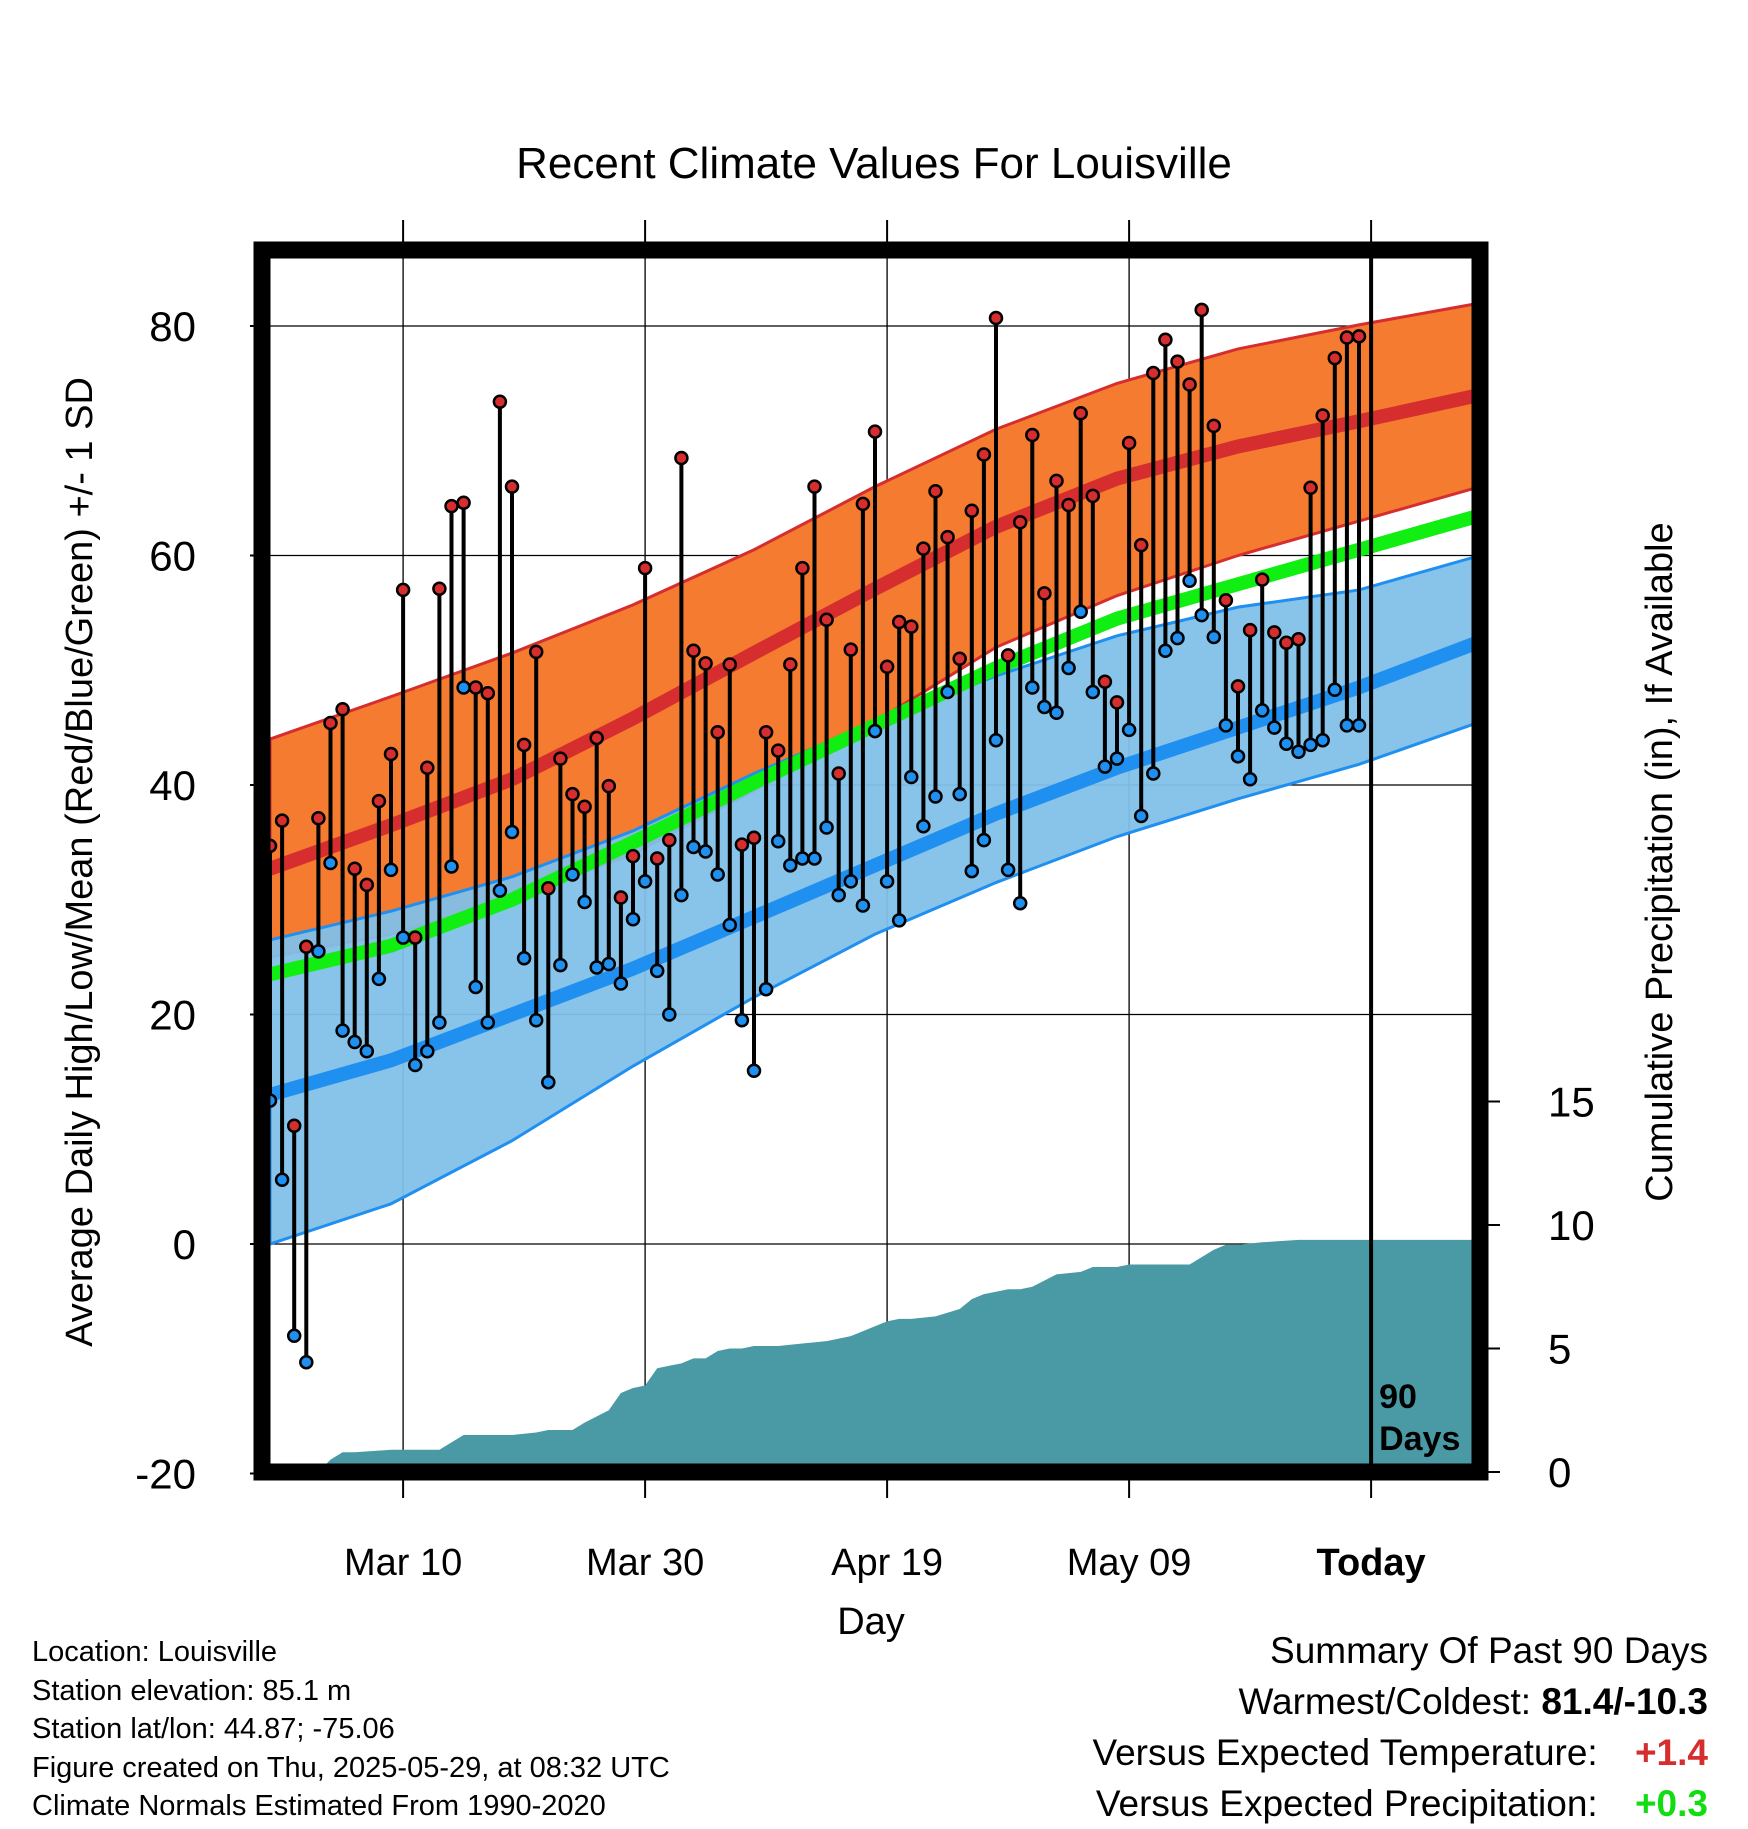 The image size is (1748, 1829). I want to click on ptick-label-5: 5, so click(1559, 1349).